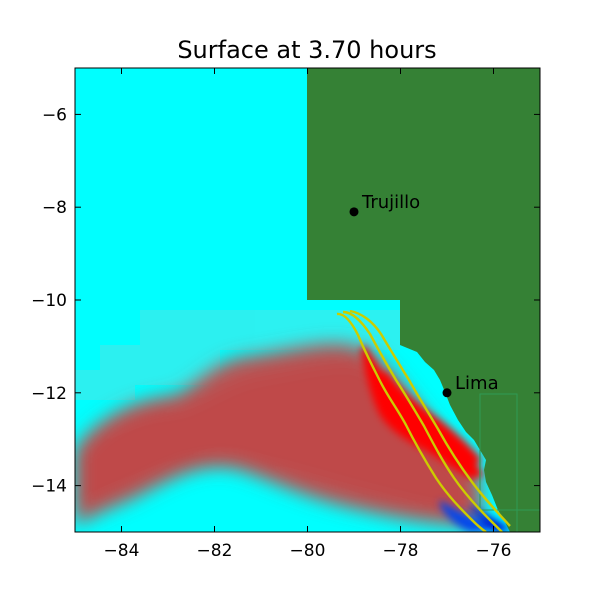 The width and height of the screenshot is (600, 605). I want to click on y-tick-label: −6, so click(54, 115).